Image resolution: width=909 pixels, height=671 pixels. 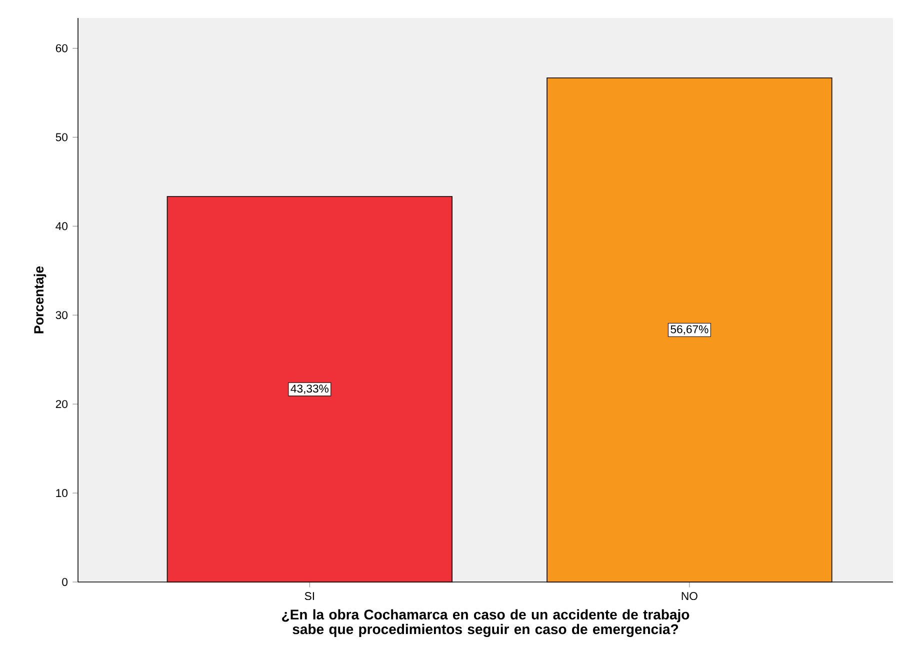 What do you see at coordinates (689, 330) in the screenshot?
I see `data-label: 56,67%` at bounding box center [689, 330].